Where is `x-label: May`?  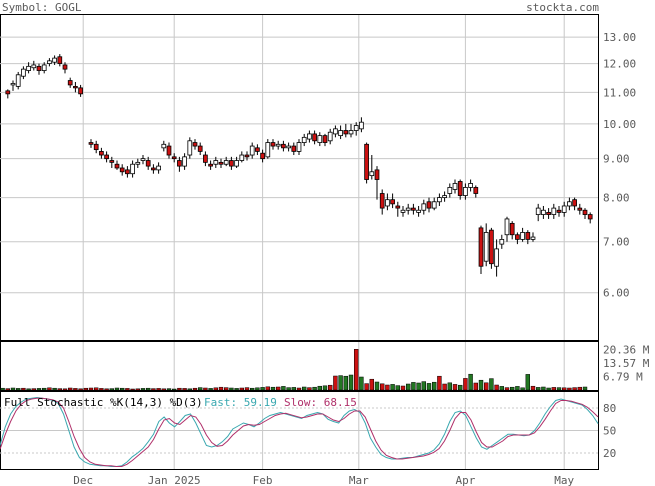 x-label: May is located at coordinates (564, 480).